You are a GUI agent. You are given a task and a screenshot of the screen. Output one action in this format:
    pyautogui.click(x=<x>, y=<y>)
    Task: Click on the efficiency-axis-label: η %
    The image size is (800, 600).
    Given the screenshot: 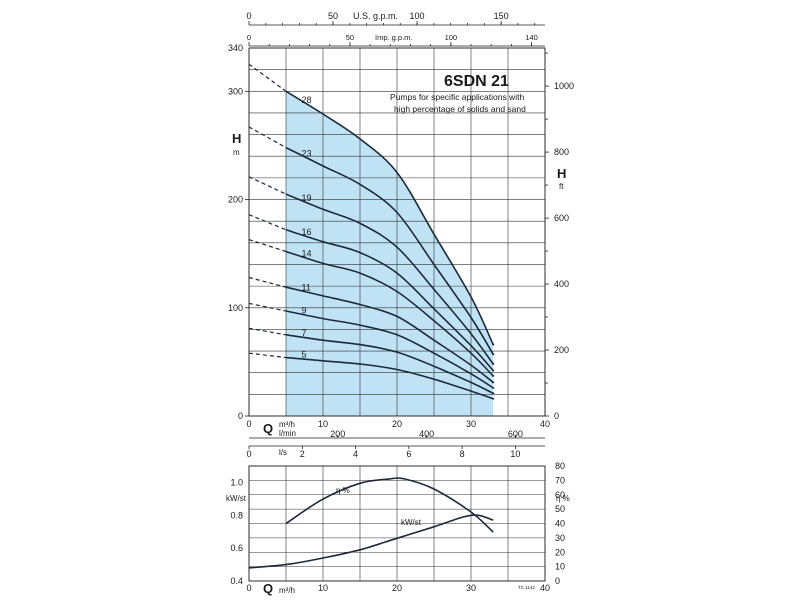 What is the action you would take?
    pyautogui.click(x=563, y=498)
    